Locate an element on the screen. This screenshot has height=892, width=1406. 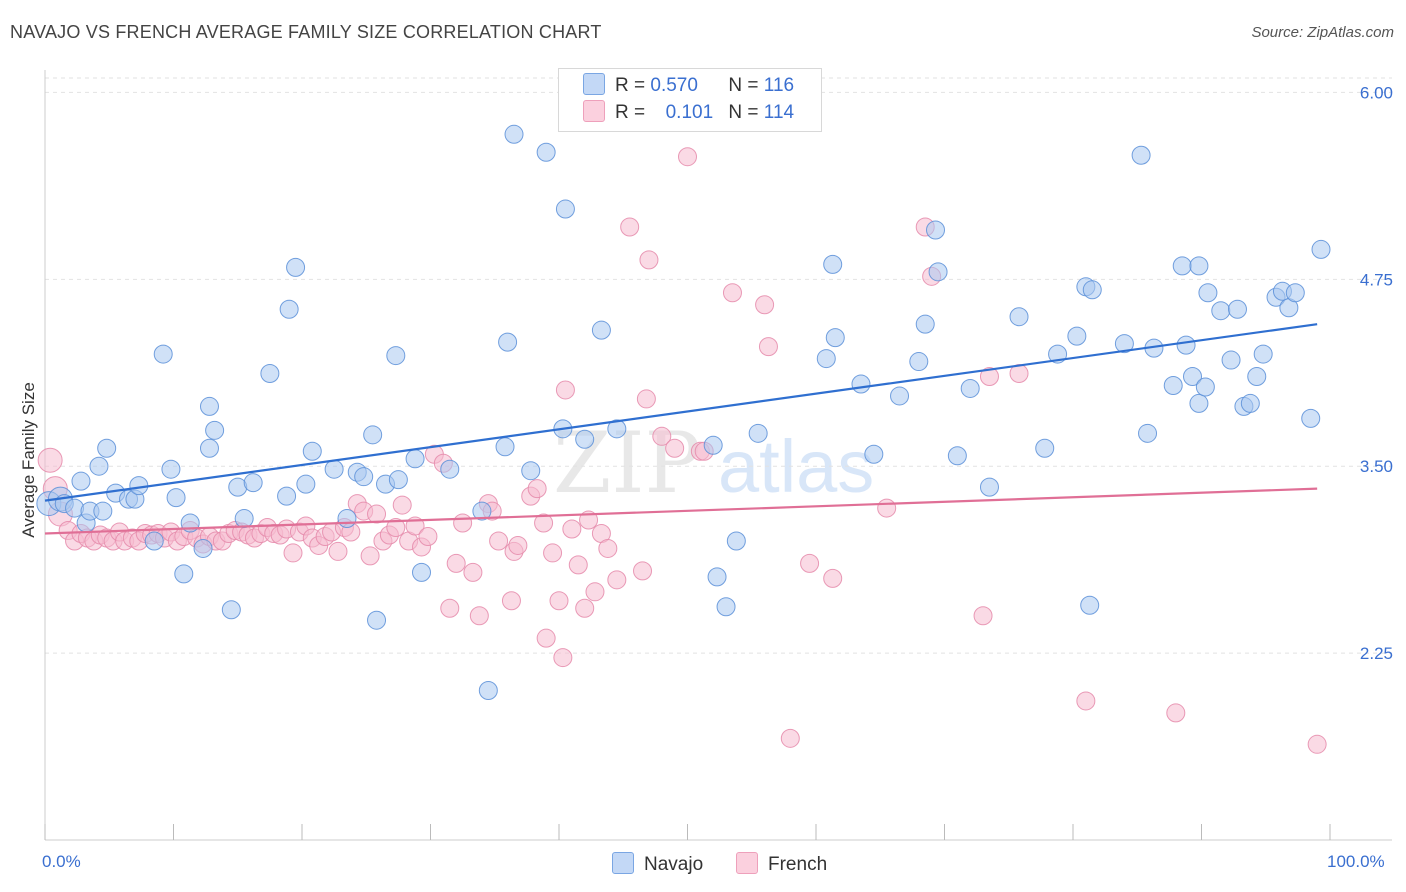
french-trend-line is located at coordinates (681, 511).